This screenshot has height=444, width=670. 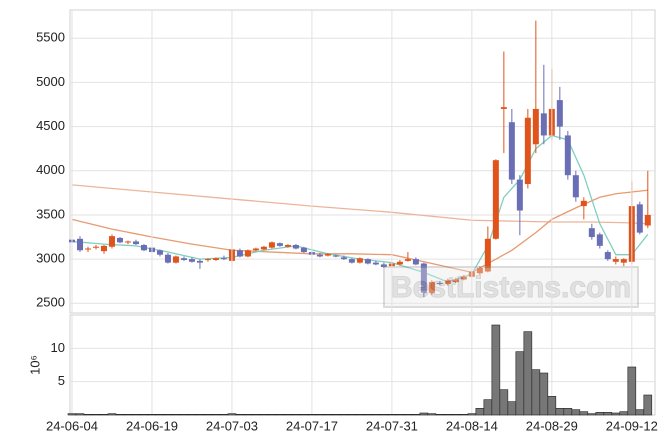 What do you see at coordinates (472, 425) in the screenshot?
I see `x-tick-label: 24-08-14` at bounding box center [472, 425].